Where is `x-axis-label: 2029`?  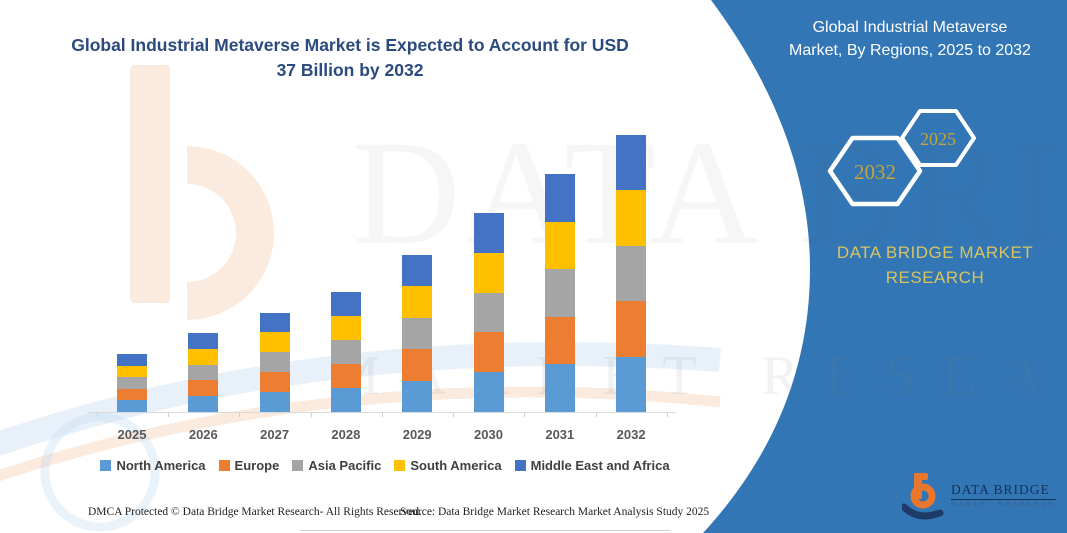
x-axis-label: 2029 is located at coordinates (417, 434).